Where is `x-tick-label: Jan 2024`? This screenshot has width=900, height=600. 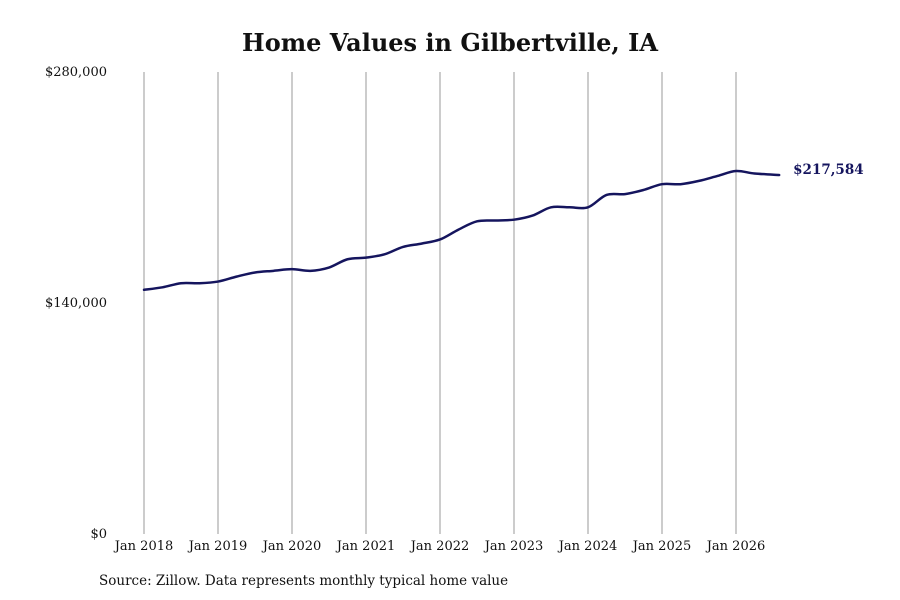
x-tick-label: Jan 2024 is located at coordinates (587, 546).